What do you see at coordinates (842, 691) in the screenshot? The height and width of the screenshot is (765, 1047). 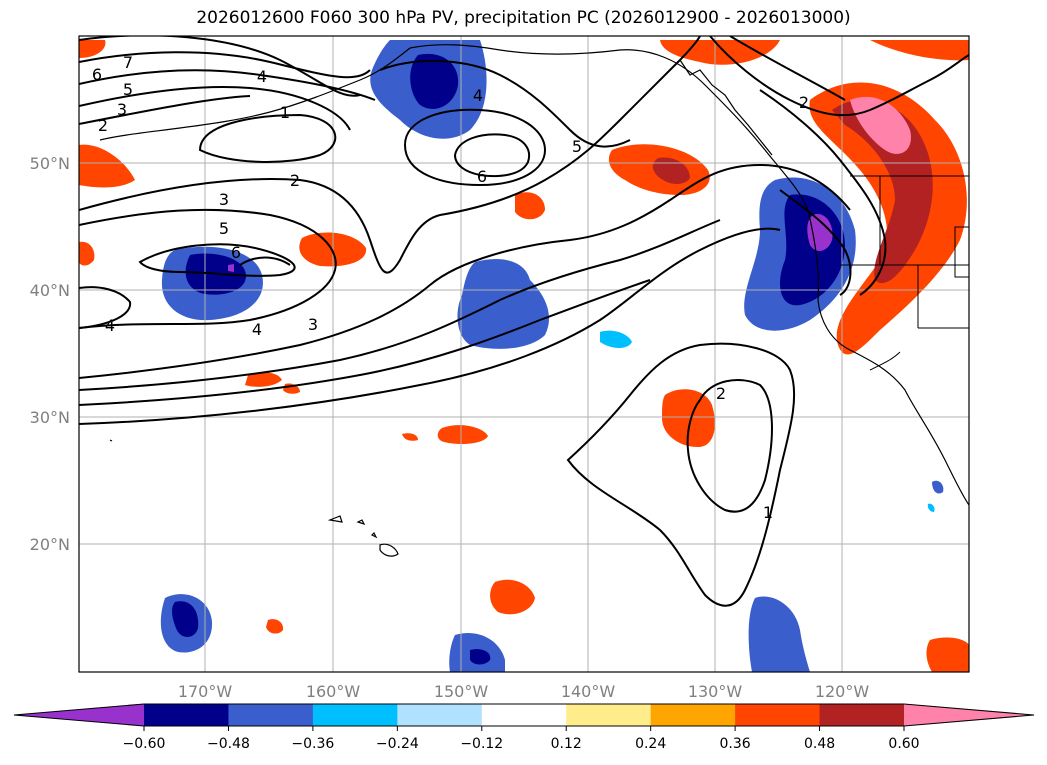 I see `lon-label-120w: 120°W` at bounding box center [842, 691].